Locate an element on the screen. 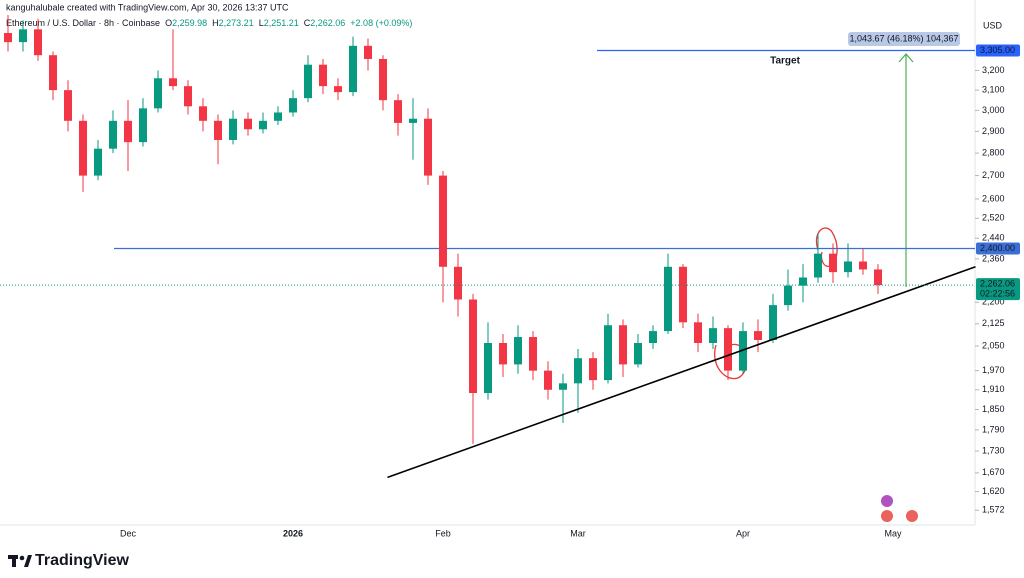 The height and width of the screenshot is (578, 1024). y-tick-label: 1,910 is located at coordinates (993, 389).